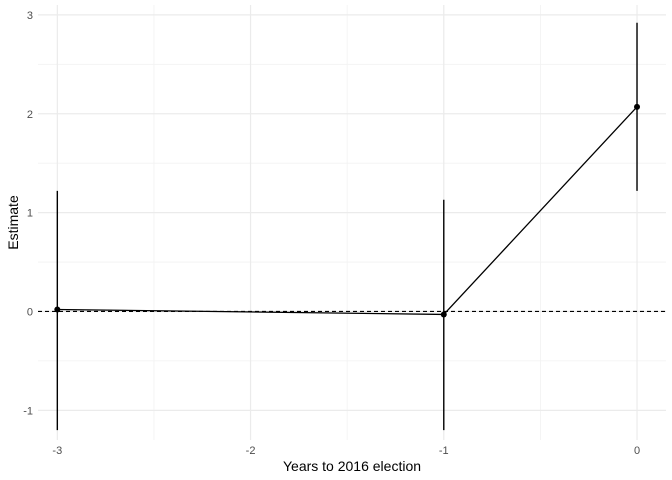 Image resolution: width=672 pixels, height=480 pixels. What do you see at coordinates (30, 115) in the screenshot?
I see `y-tick-label: 2` at bounding box center [30, 115].